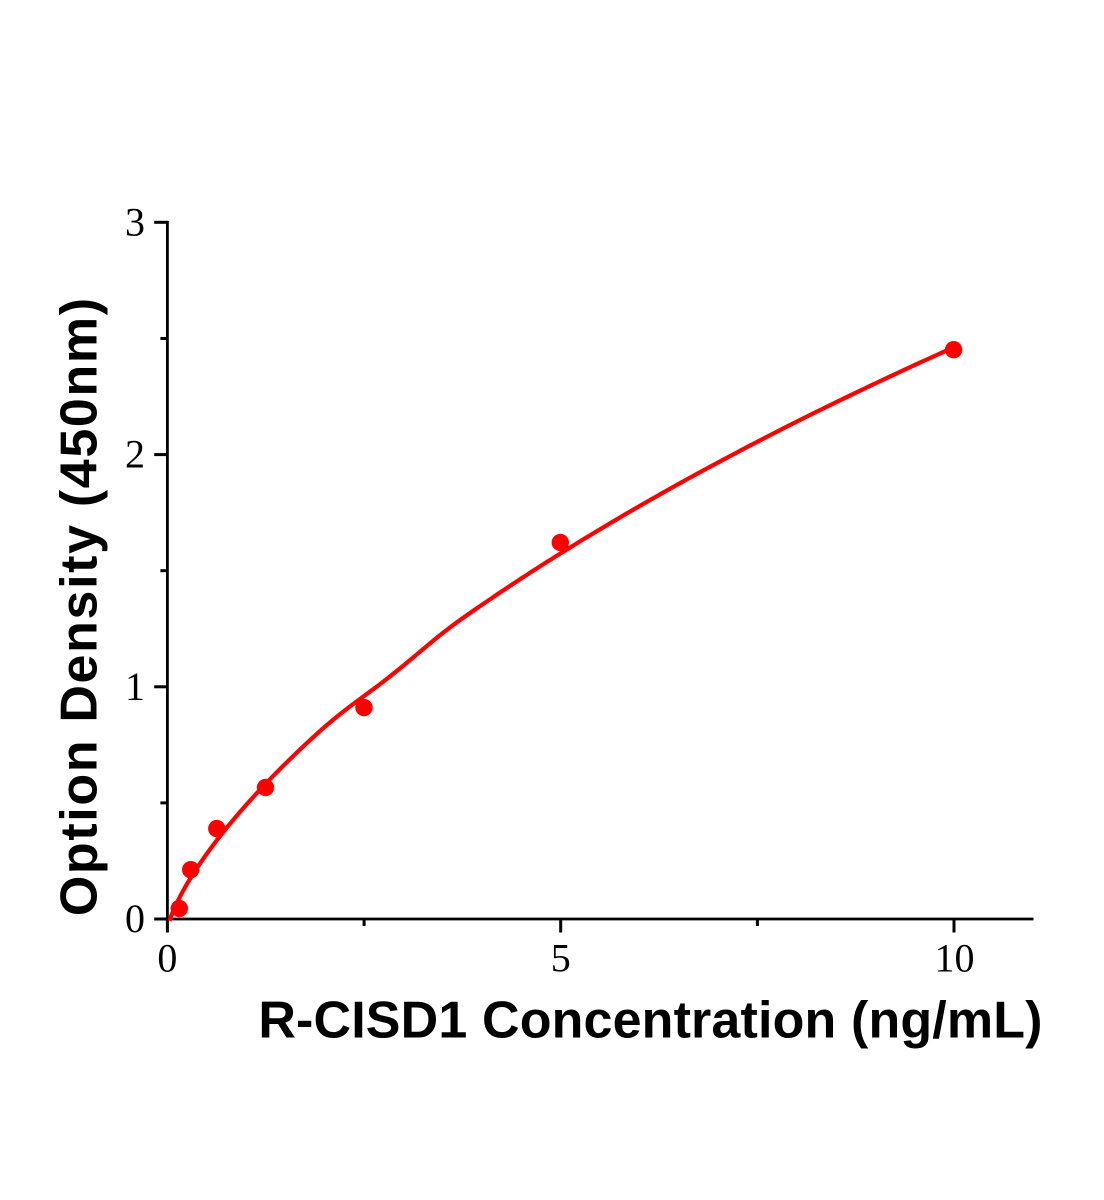 This screenshot has width=1104, height=1200. Describe the element at coordinates (650, 1020) in the screenshot. I see `svg-text: R-CISD1 Concentration (ng/mL)` at that location.